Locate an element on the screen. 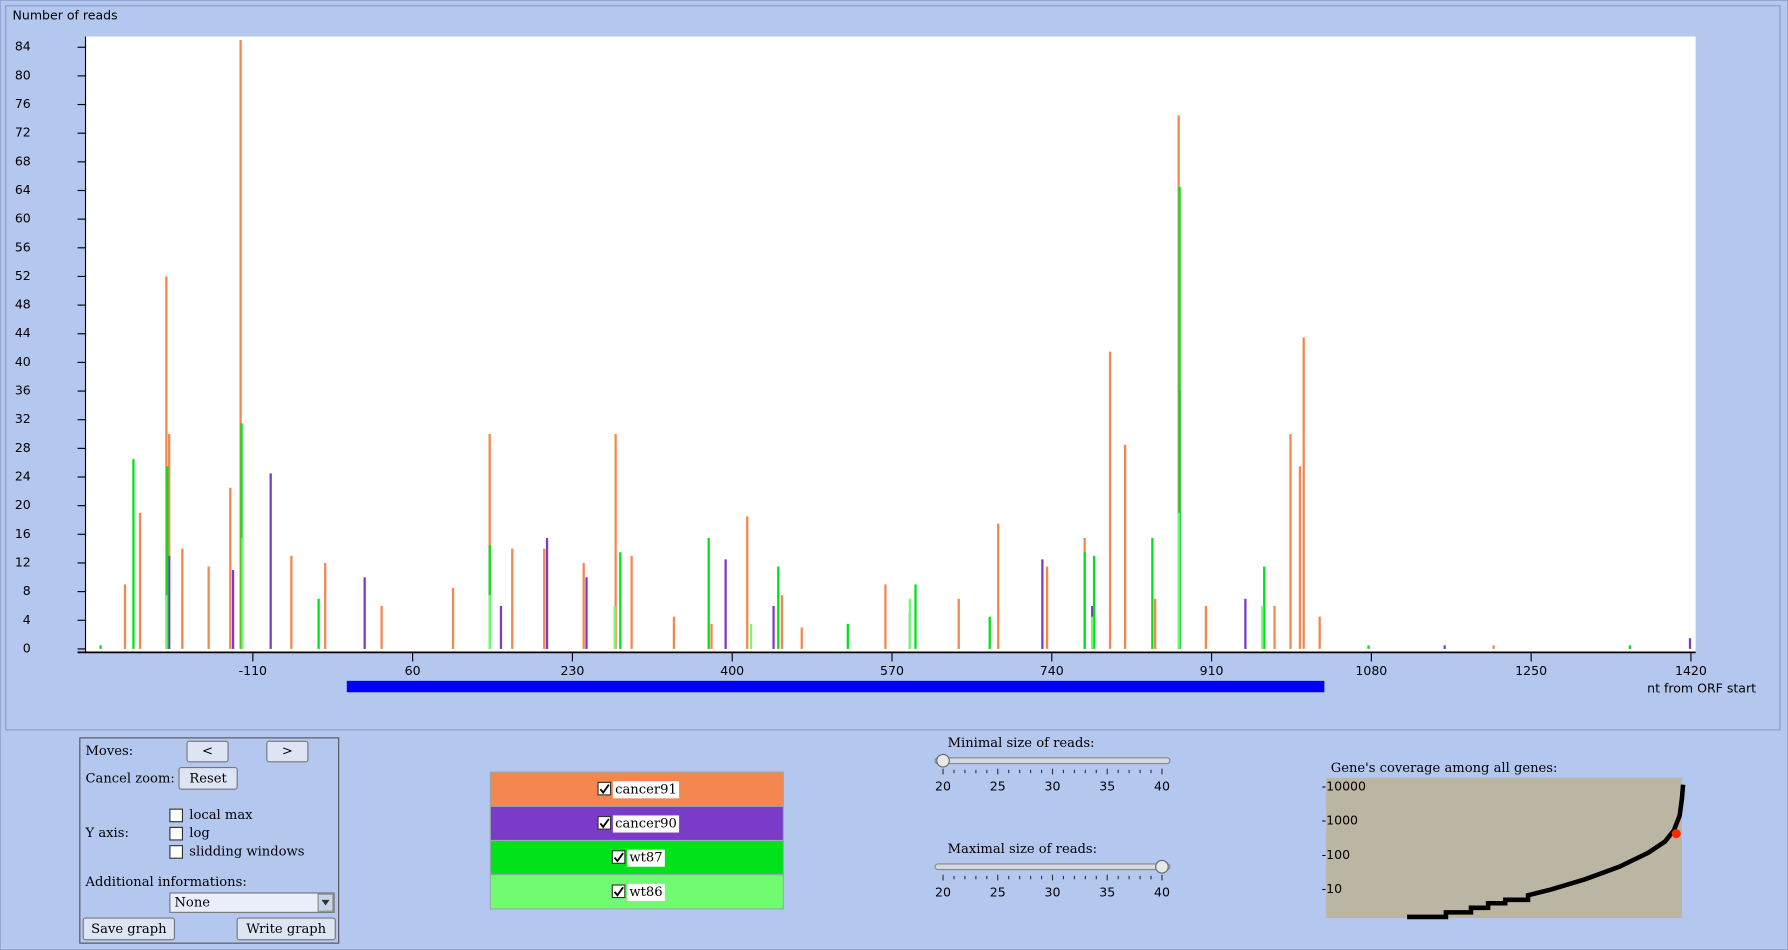  x-axis-title: nt from ORF start is located at coordinates (1701, 687).